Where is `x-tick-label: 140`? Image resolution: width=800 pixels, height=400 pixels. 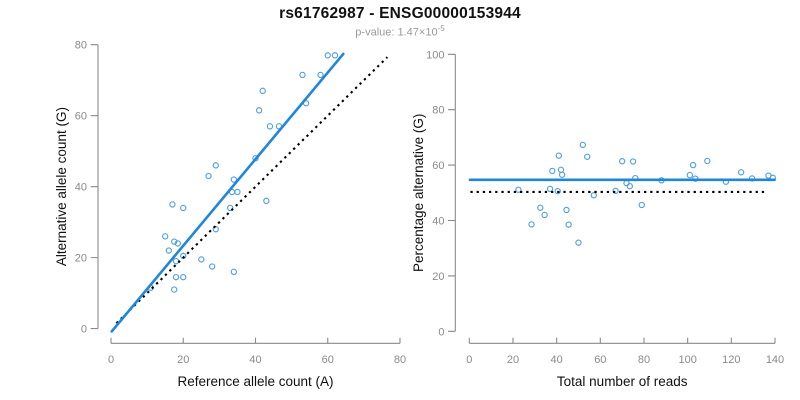 x-tick-label: 140 is located at coordinates (775, 360).